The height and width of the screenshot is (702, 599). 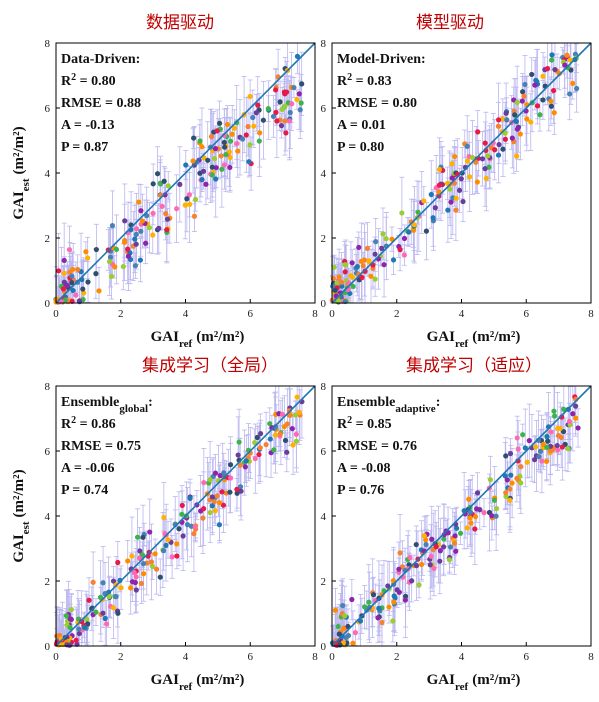 I want to click on y-tick-label: 0, so click(x=48, y=647).